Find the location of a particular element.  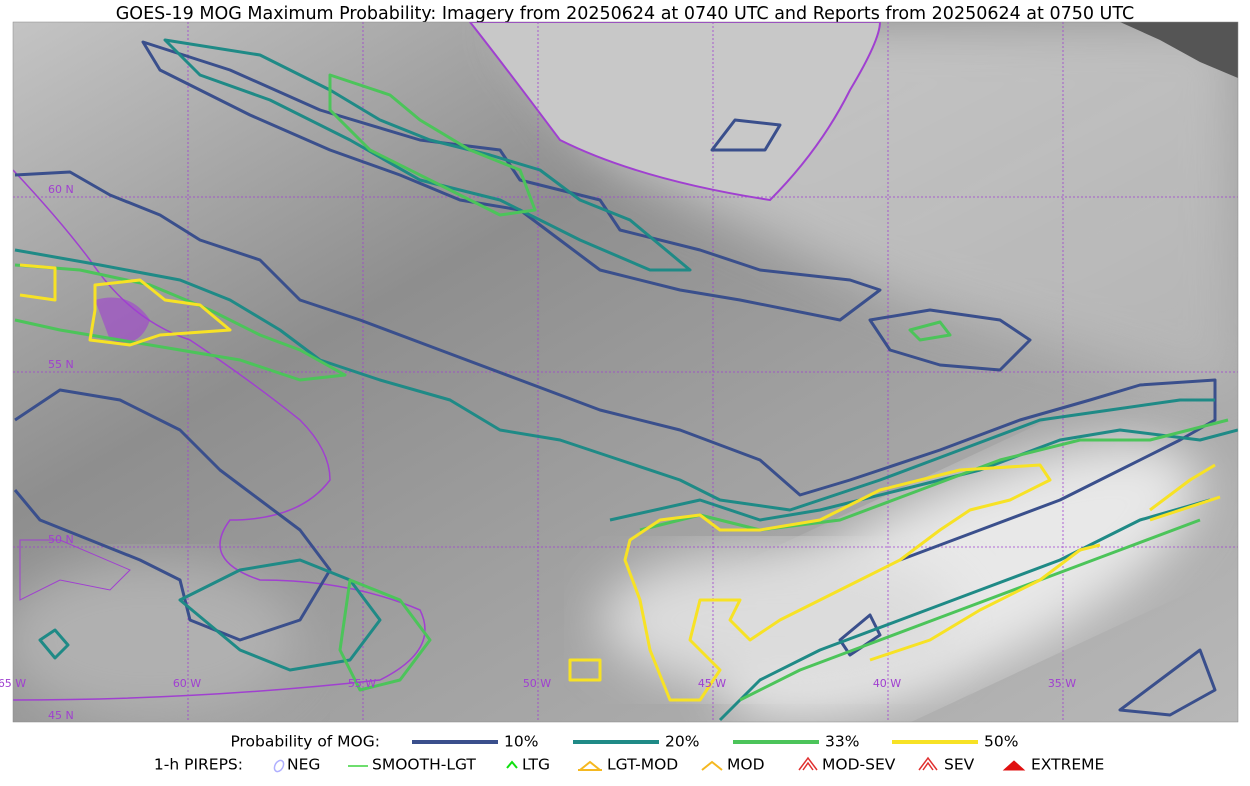

legend-label: SEV is located at coordinates (959, 765).